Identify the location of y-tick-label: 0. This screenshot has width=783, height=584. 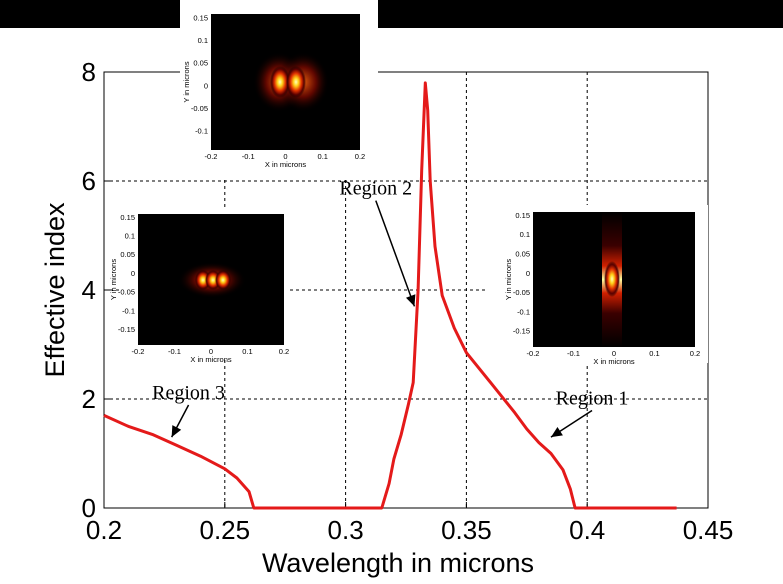
(89, 508).